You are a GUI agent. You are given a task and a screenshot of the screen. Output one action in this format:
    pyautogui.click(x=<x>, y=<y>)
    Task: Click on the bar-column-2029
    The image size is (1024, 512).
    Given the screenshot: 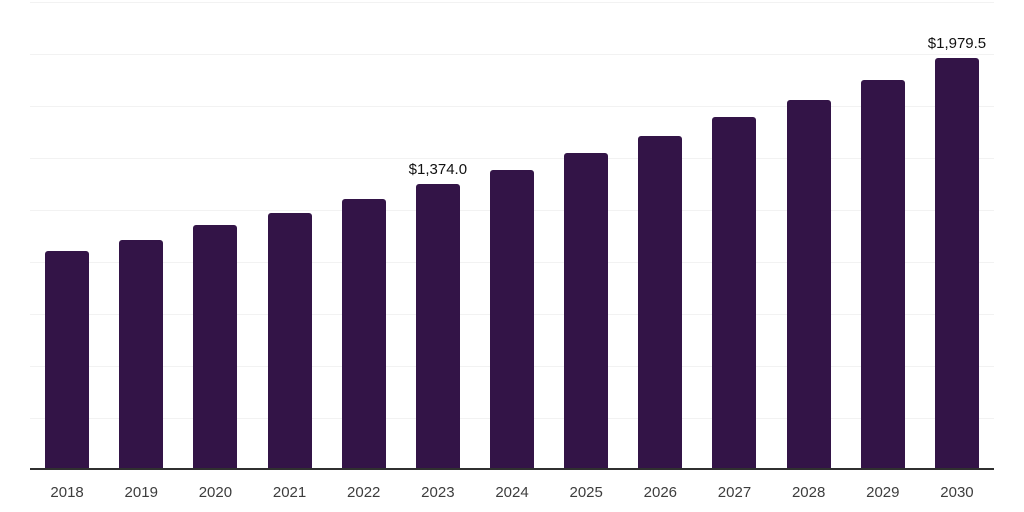 What is the action you would take?
    pyautogui.click(x=883, y=236)
    